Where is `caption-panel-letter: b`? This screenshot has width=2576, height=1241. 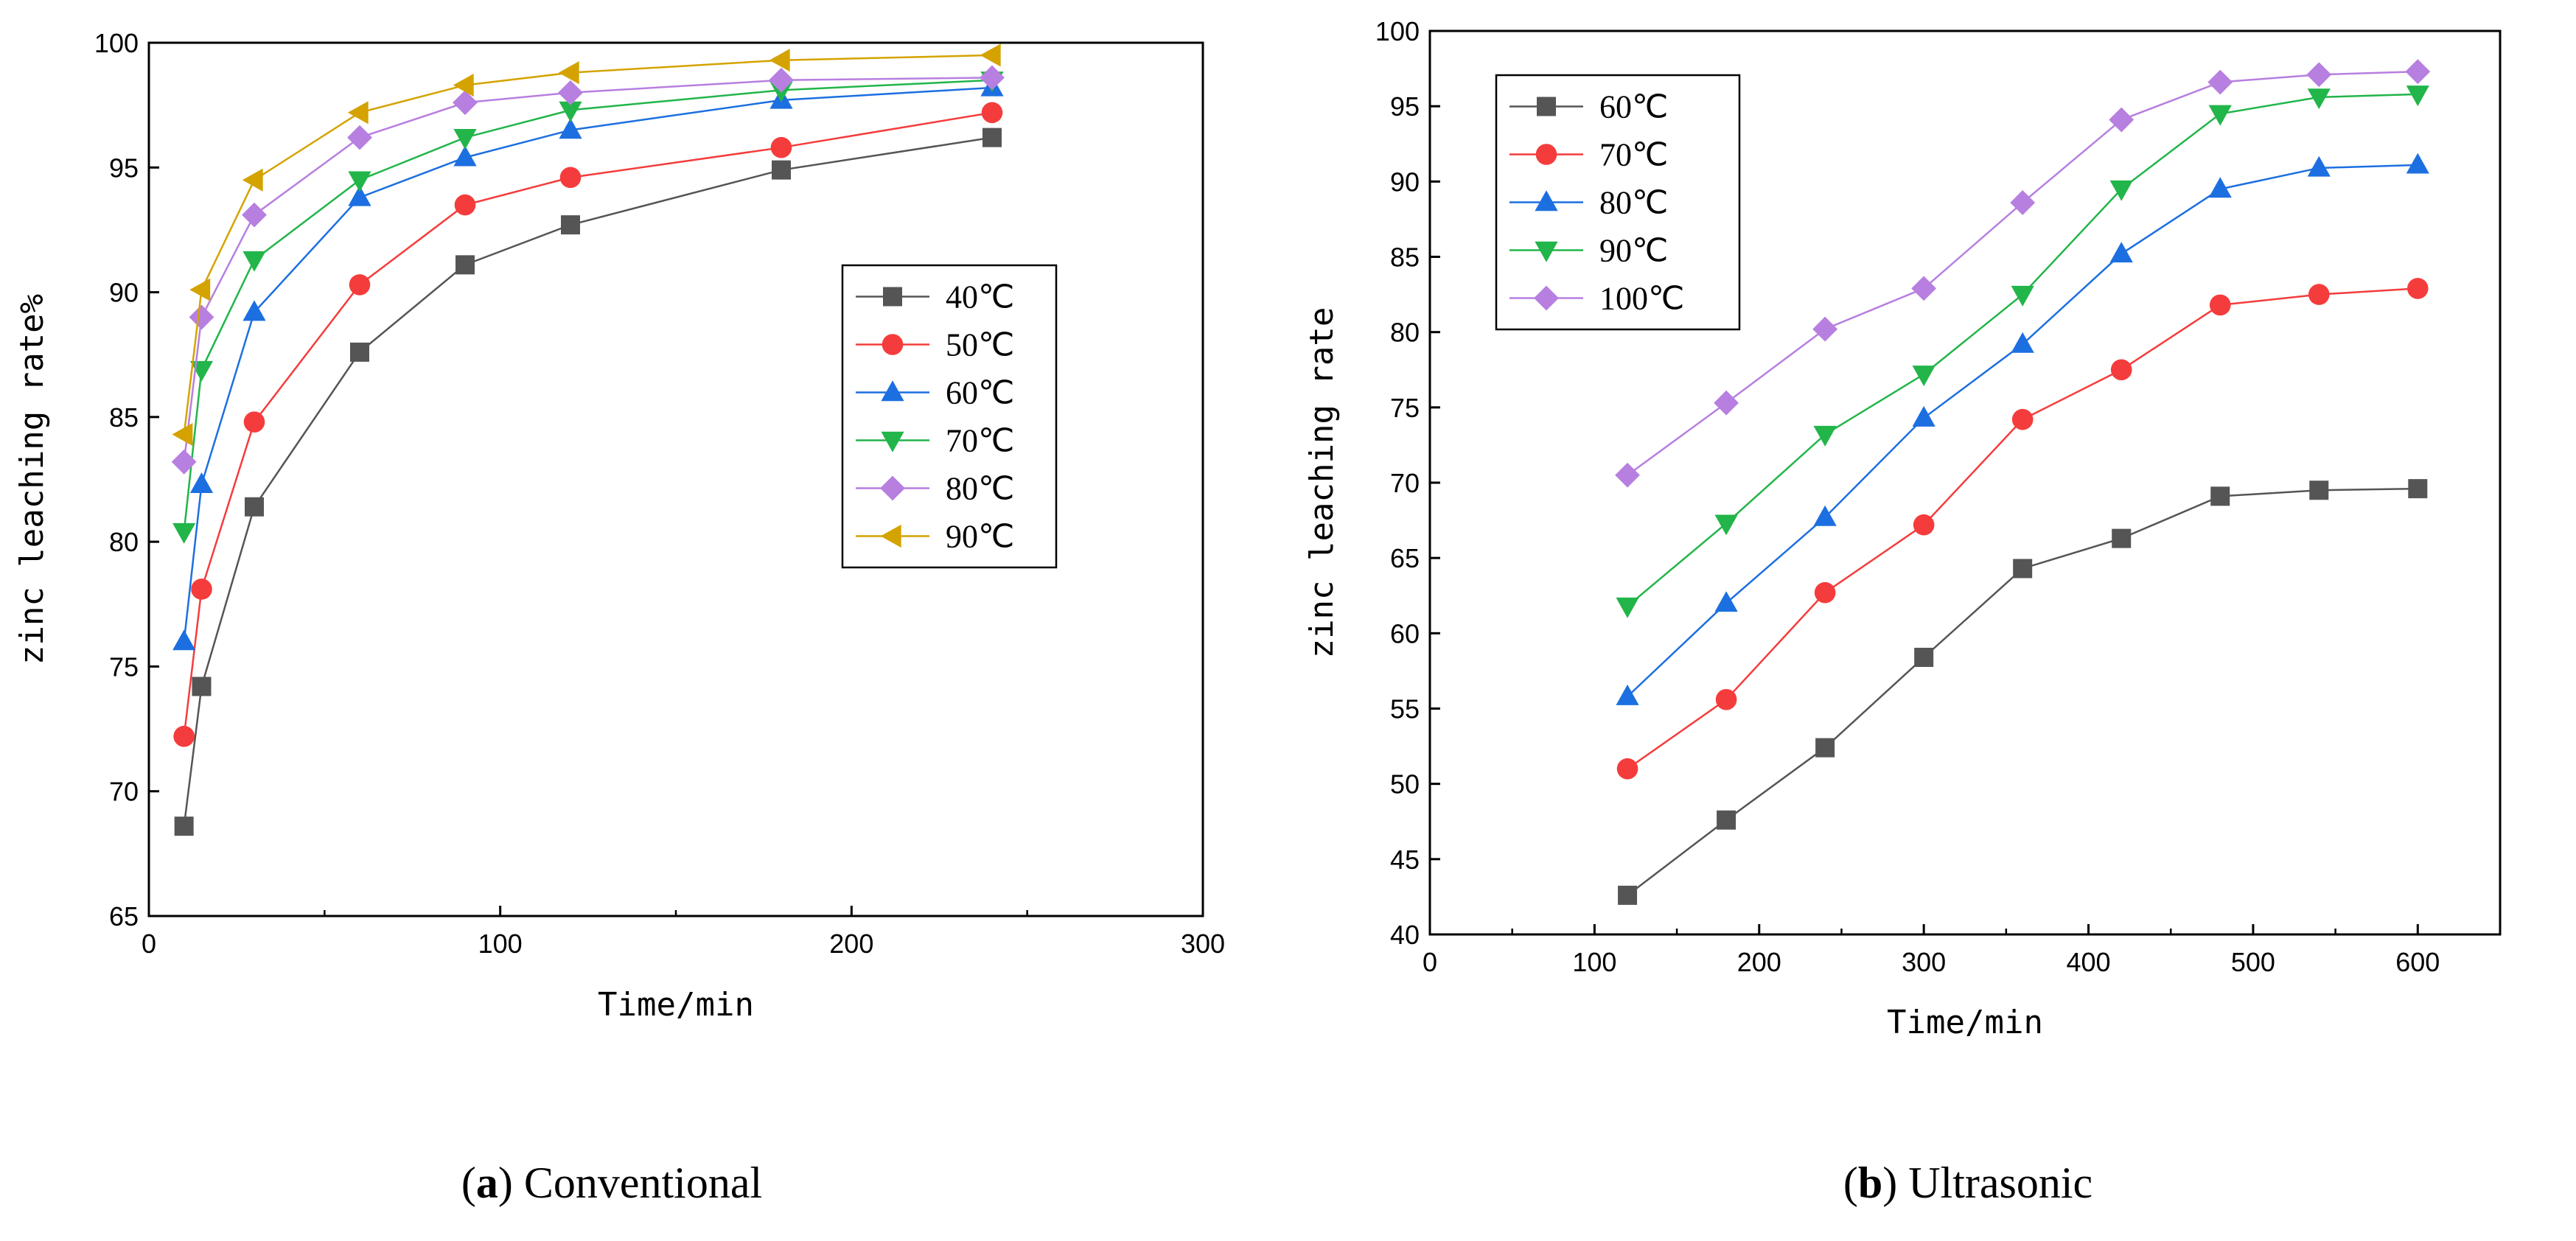 caption-panel-letter: b is located at coordinates (1870, 1182).